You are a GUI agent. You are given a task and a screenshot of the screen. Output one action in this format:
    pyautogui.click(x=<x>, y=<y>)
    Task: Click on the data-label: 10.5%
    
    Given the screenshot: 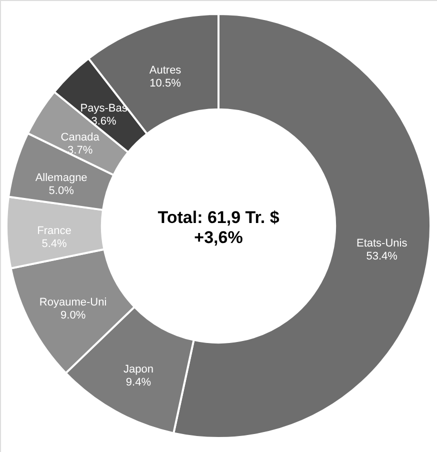 What is the action you would take?
    pyautogui.click(x=166, y=84)
    